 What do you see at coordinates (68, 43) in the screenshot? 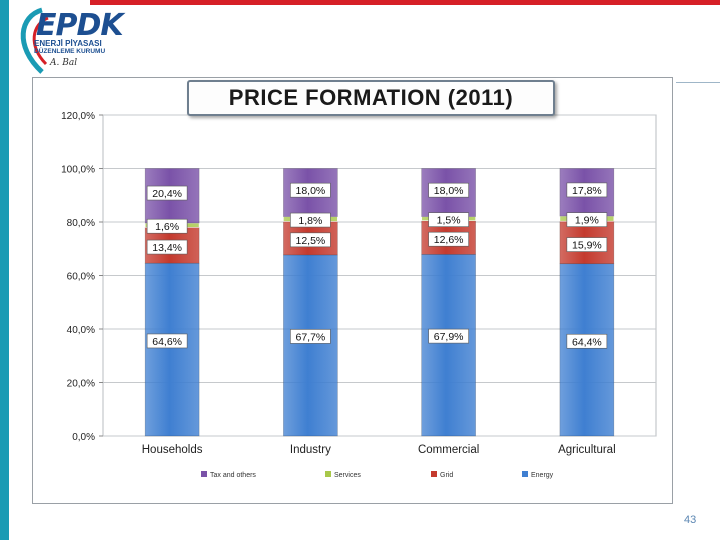
I see `logo-line-1: ENERJİ PİYASASI` at bounding box center [68, 43].